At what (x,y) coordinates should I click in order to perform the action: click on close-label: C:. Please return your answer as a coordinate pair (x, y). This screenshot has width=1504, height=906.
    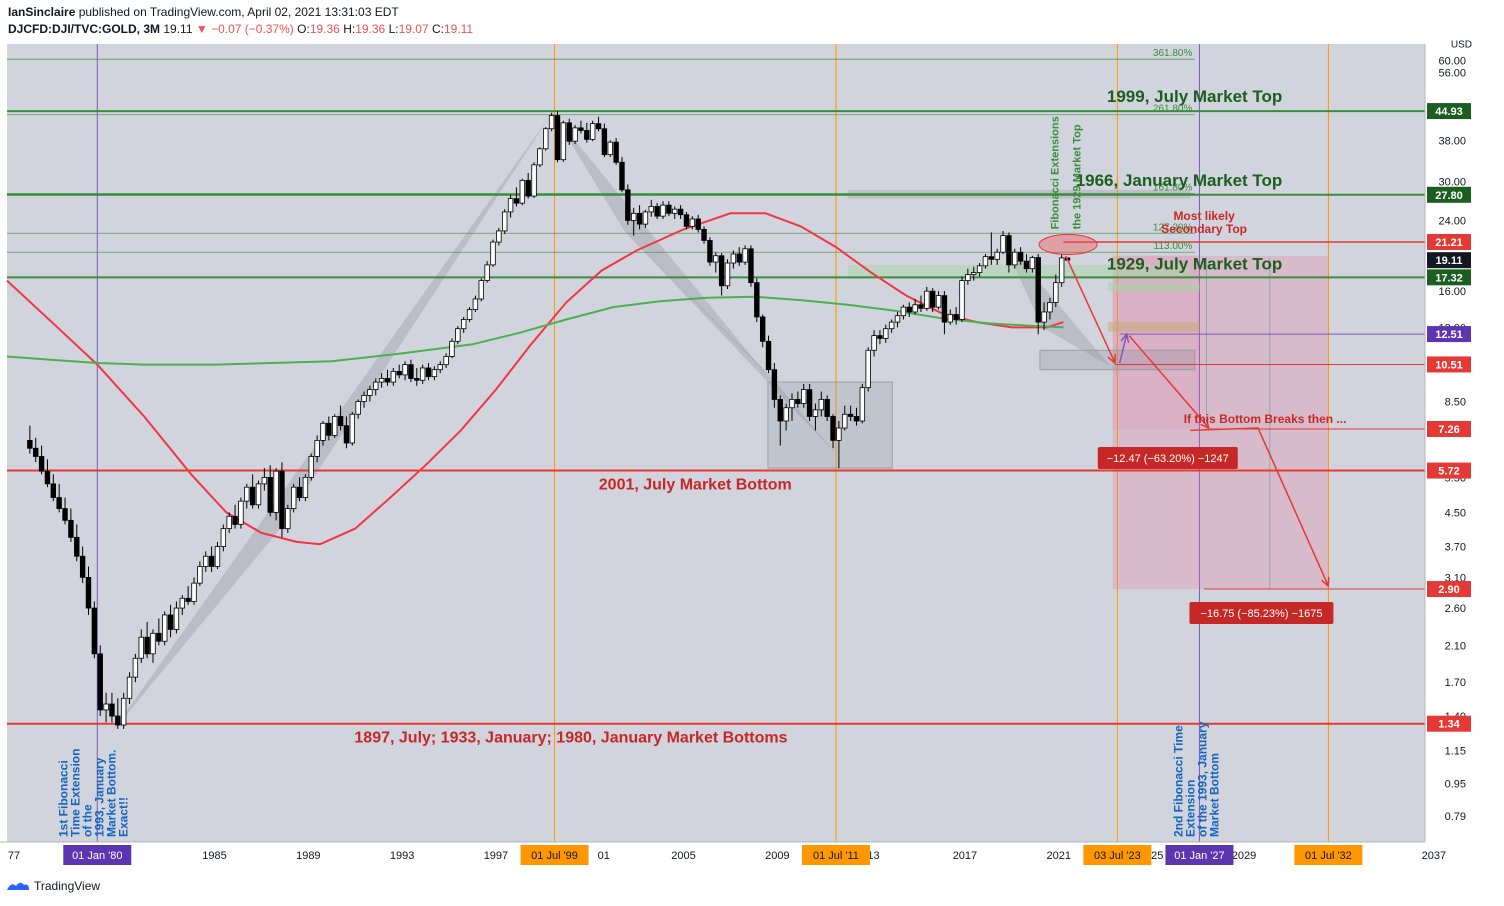
    Looking at the image, I should click on (437, 29).